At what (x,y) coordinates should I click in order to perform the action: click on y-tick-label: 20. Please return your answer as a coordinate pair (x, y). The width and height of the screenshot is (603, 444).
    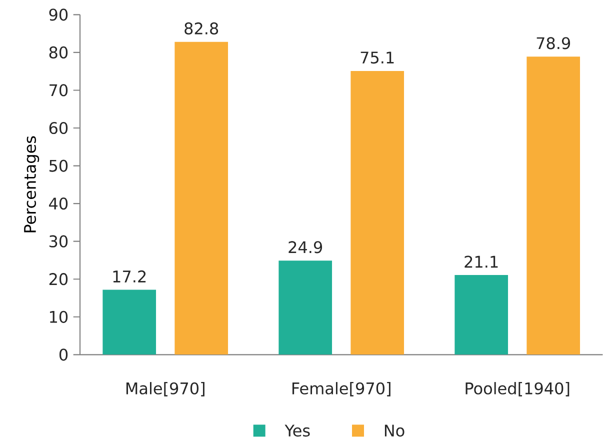
    Looking at the image, I should click on (58, 279).